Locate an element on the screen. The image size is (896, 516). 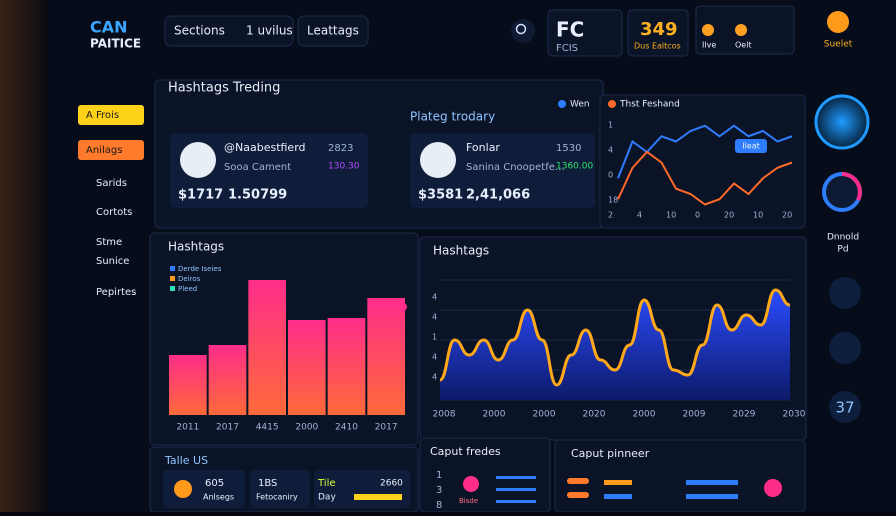
fc-card is located at coordinates (585, 33).